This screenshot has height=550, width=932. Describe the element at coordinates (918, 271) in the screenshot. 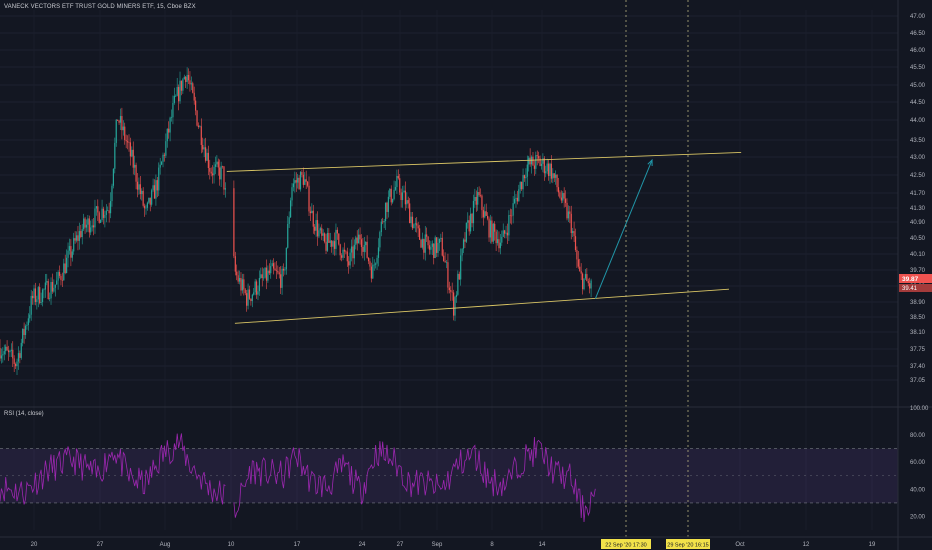

I see `price-axis-tick-label: 39.70` at that location.